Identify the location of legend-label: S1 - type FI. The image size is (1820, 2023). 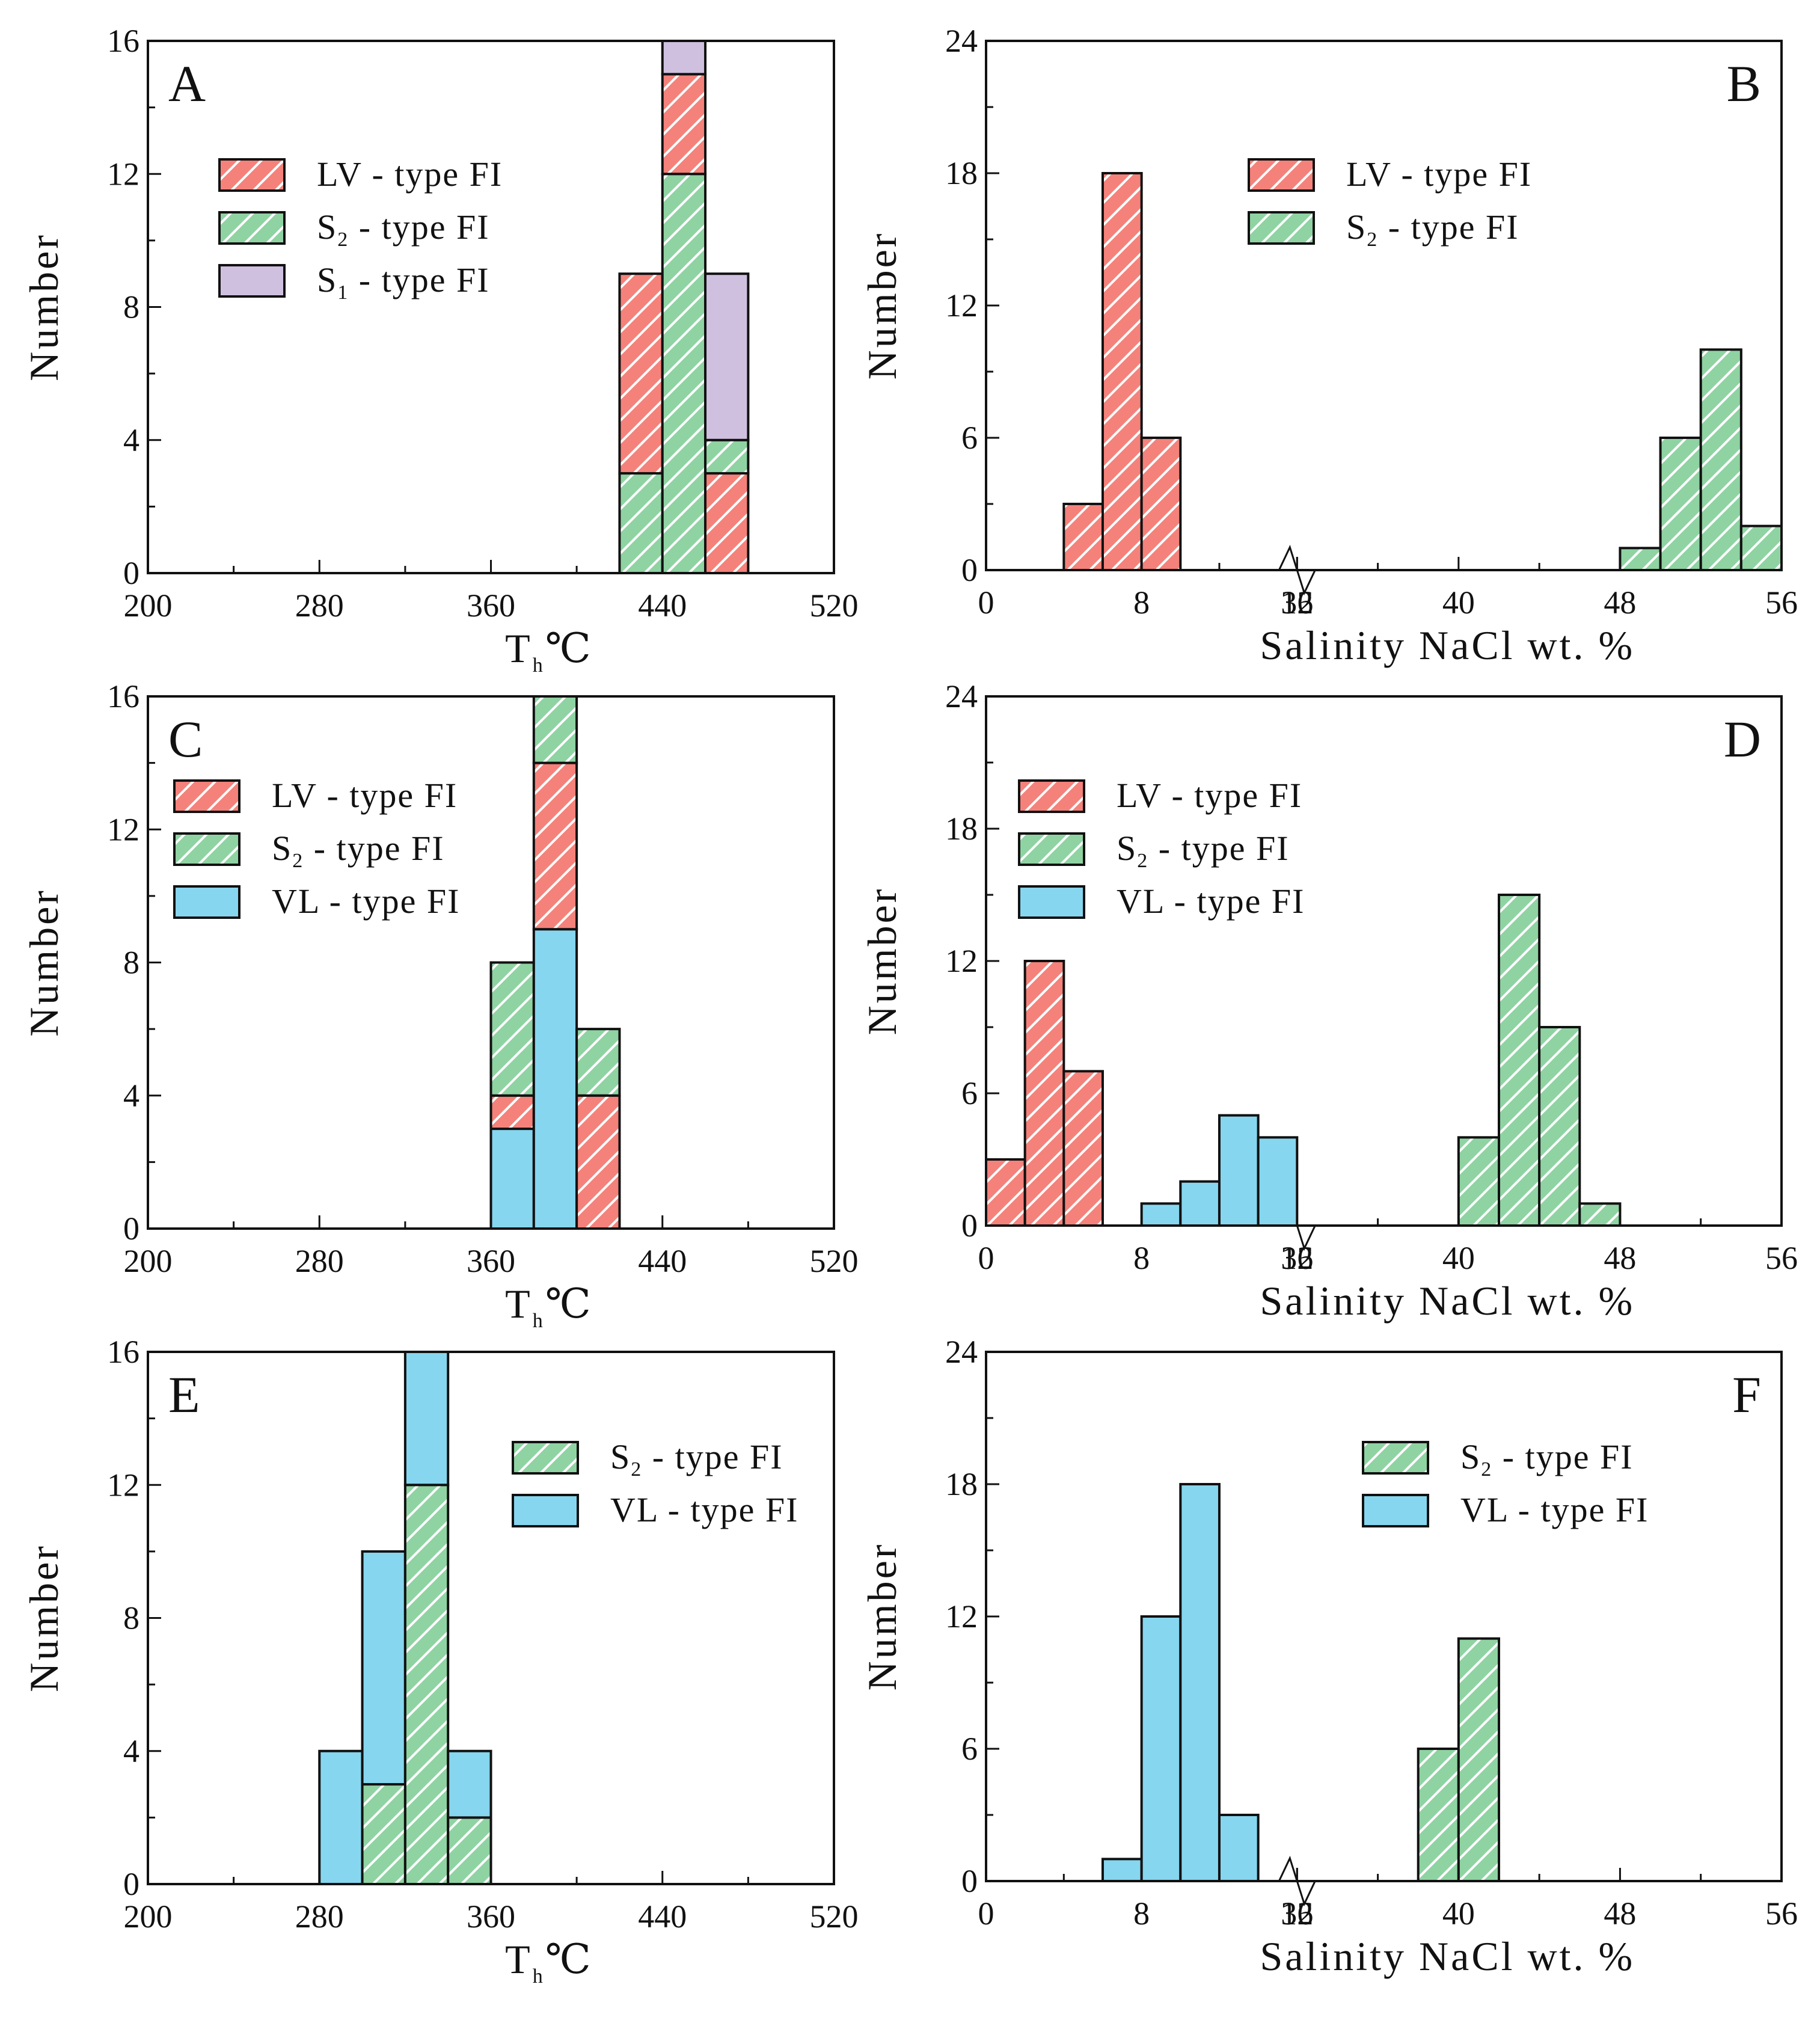
(404, 282).